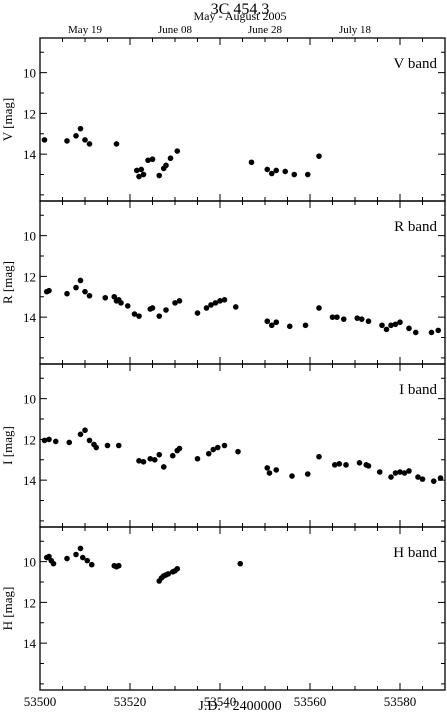 This screenshot has height=716, width=447. What do you see at coordinates (416, 64) in the screenshot?
I see `band-label: V band` at bounding box center [416, 64].